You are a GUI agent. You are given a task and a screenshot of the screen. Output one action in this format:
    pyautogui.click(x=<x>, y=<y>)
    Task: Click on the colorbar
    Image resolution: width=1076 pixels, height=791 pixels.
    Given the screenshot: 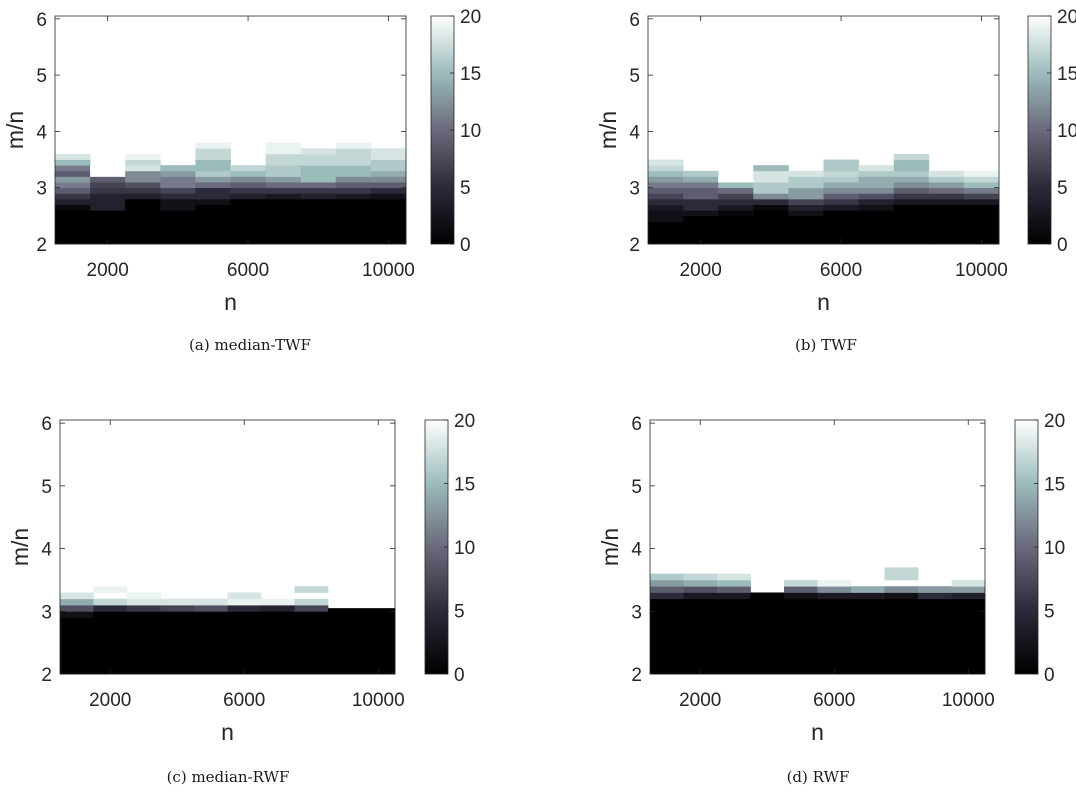 What is the action you would take?
    pyautogui.click(x=1039, y=130)
    